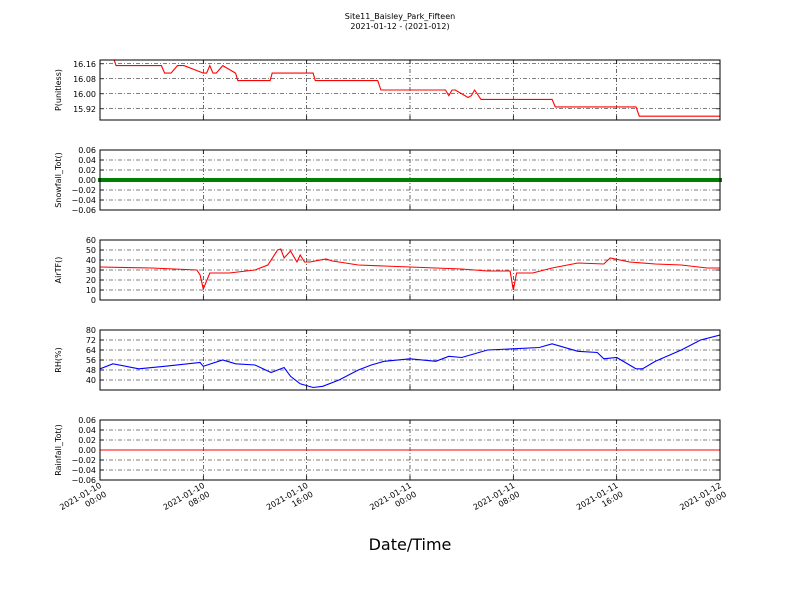 The width and height of the screenshot is (800, 600). I want to click on y-tick-label: 40, so click(91, 380).